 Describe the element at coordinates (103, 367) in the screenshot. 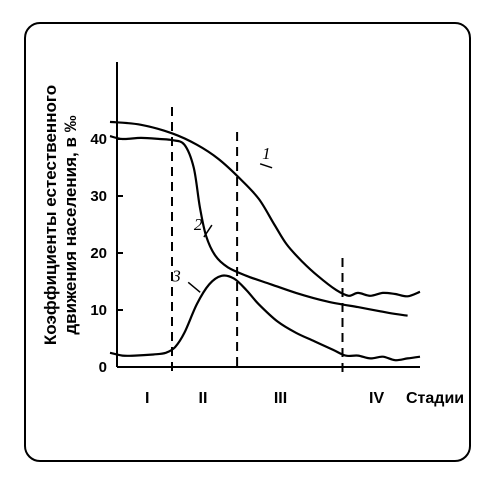

I see `y-tick-label: 0` at that location.